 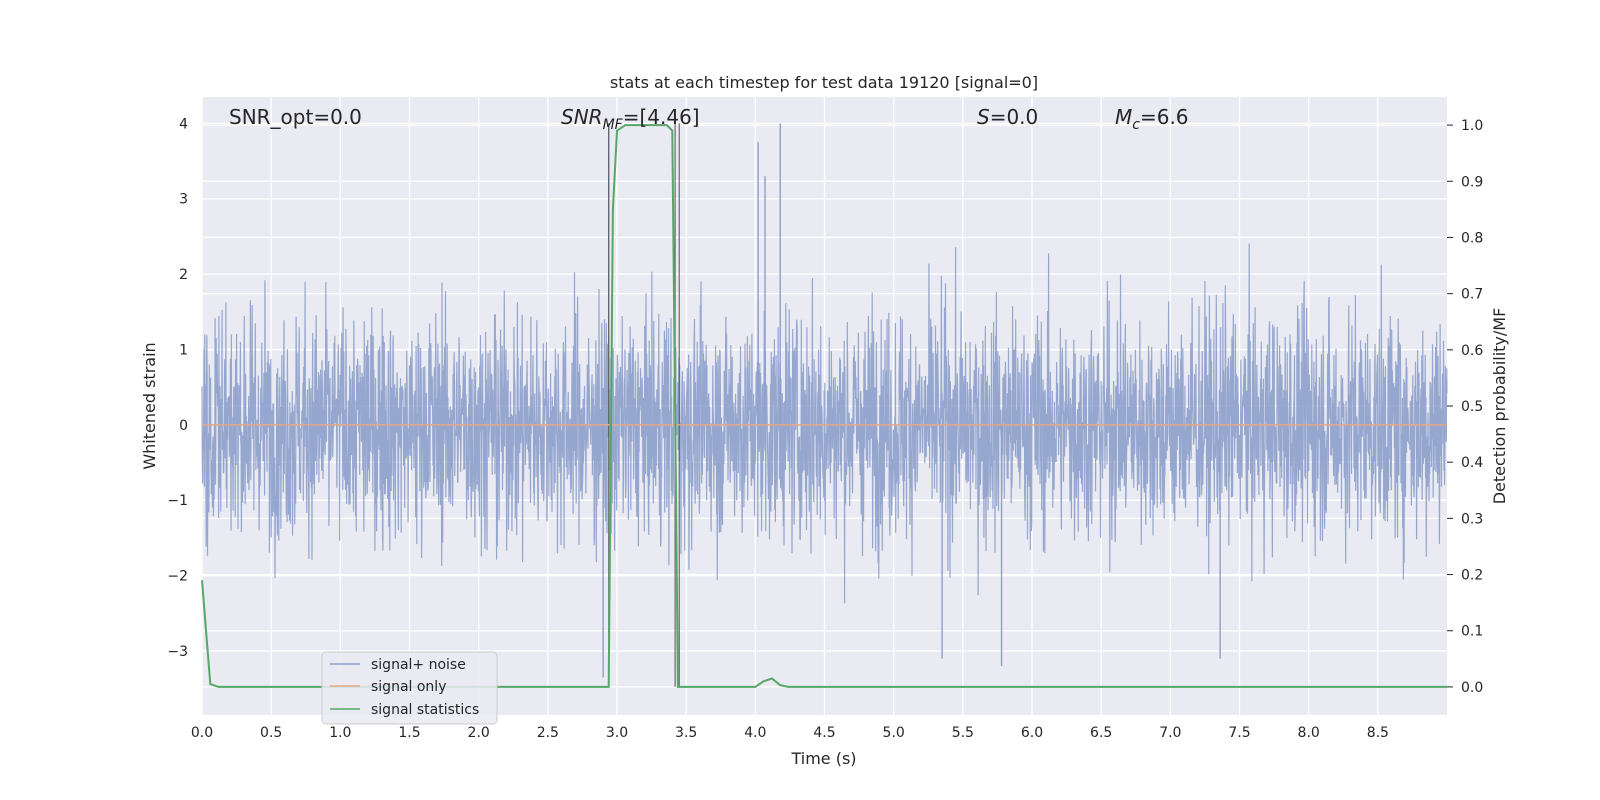 I want to click on legend-label-signal-only: signal only, so click(x=408, y=687).